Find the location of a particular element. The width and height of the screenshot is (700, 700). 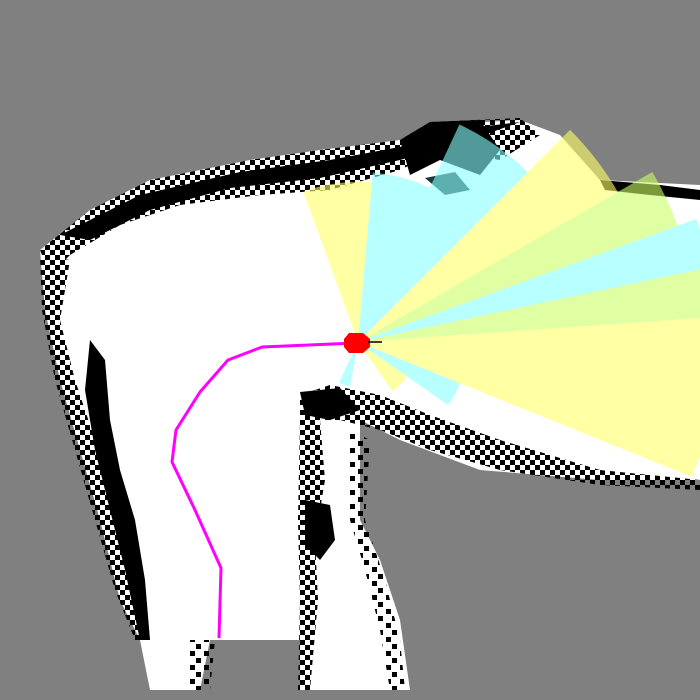

planned-path is located at coordinates (263, 490).